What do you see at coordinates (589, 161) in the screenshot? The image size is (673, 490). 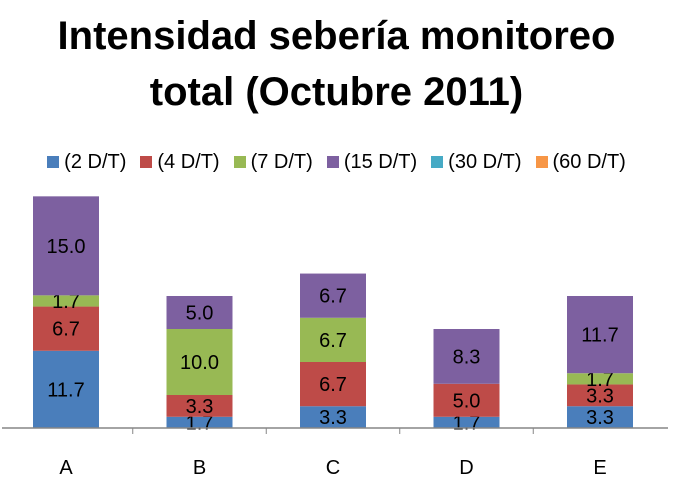 I see `legend-label: (60 D/T)` at bounding box center [589, 161].